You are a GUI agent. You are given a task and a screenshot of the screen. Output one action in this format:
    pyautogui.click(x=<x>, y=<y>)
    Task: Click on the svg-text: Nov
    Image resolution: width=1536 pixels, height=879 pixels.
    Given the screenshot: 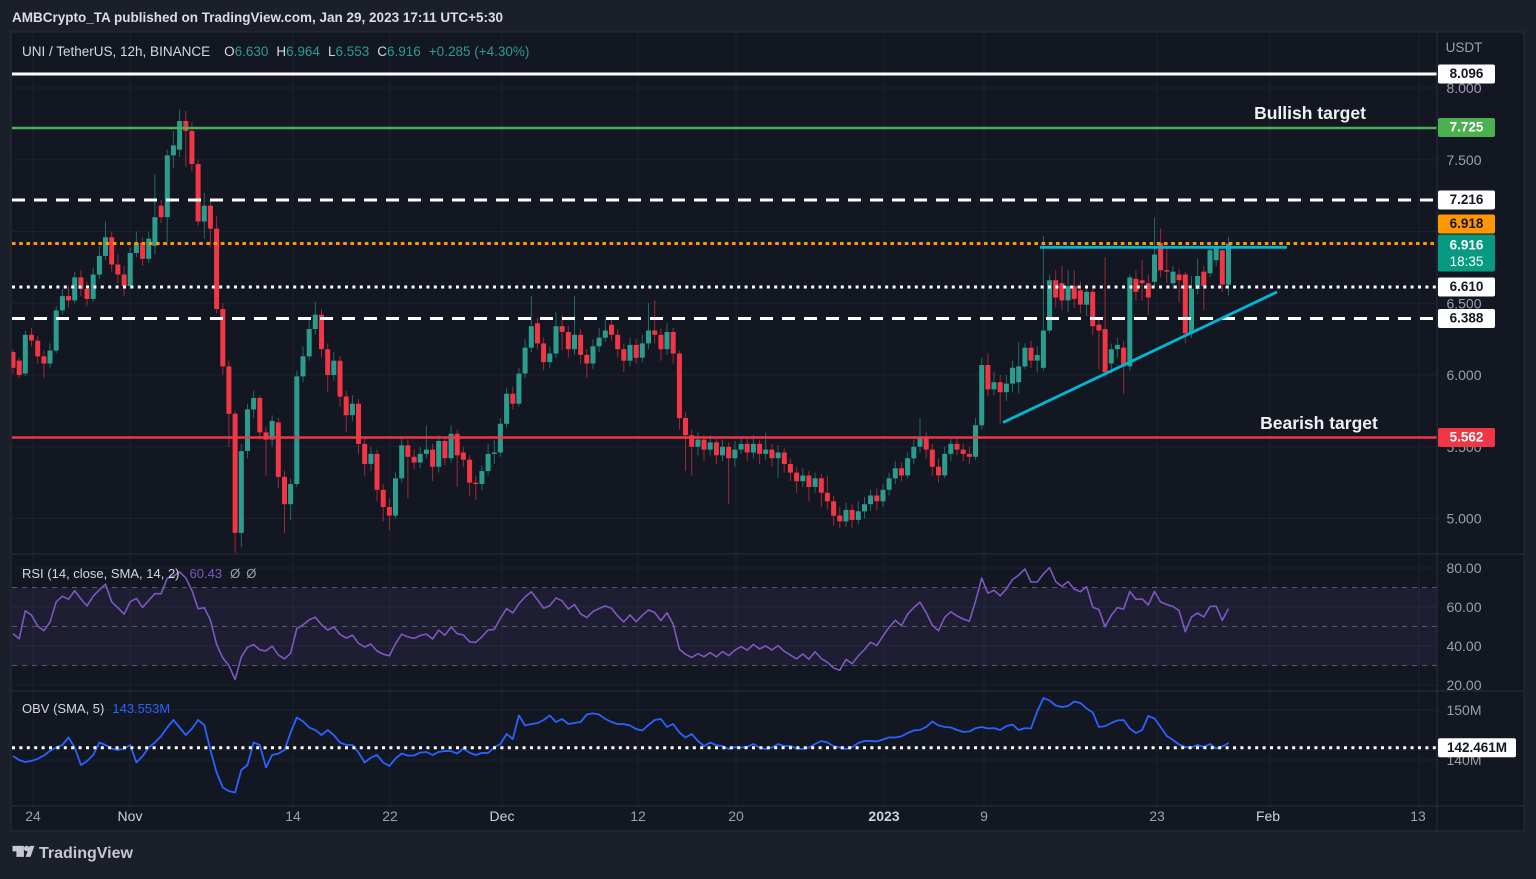 What is the action you would take?
    pyautogui.click(x=130, y=816)
    